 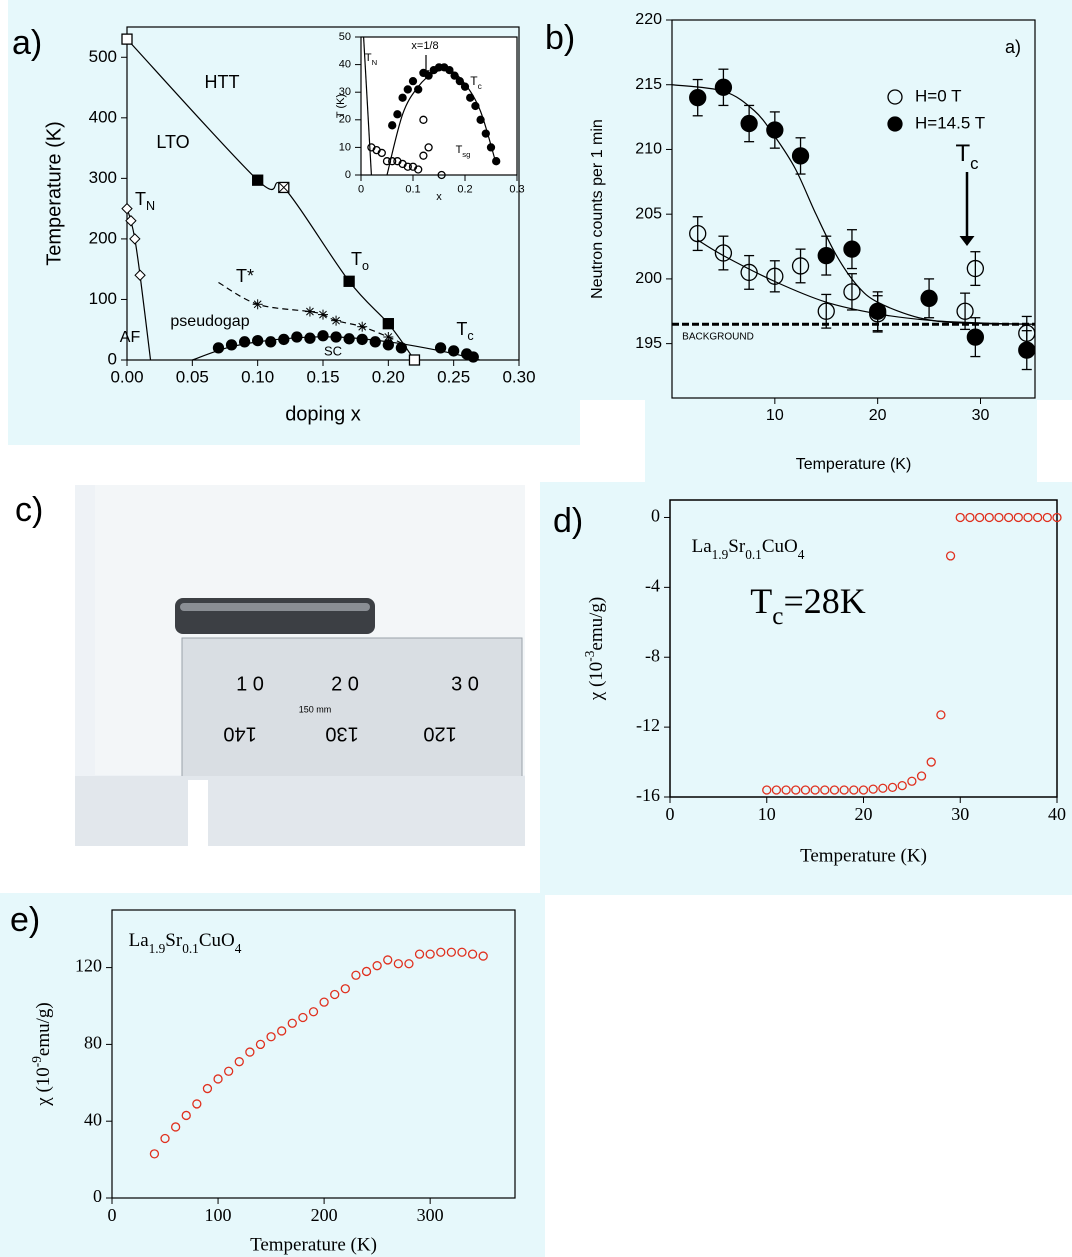 I want to click on arrow-head, so click(x=426, y=72).